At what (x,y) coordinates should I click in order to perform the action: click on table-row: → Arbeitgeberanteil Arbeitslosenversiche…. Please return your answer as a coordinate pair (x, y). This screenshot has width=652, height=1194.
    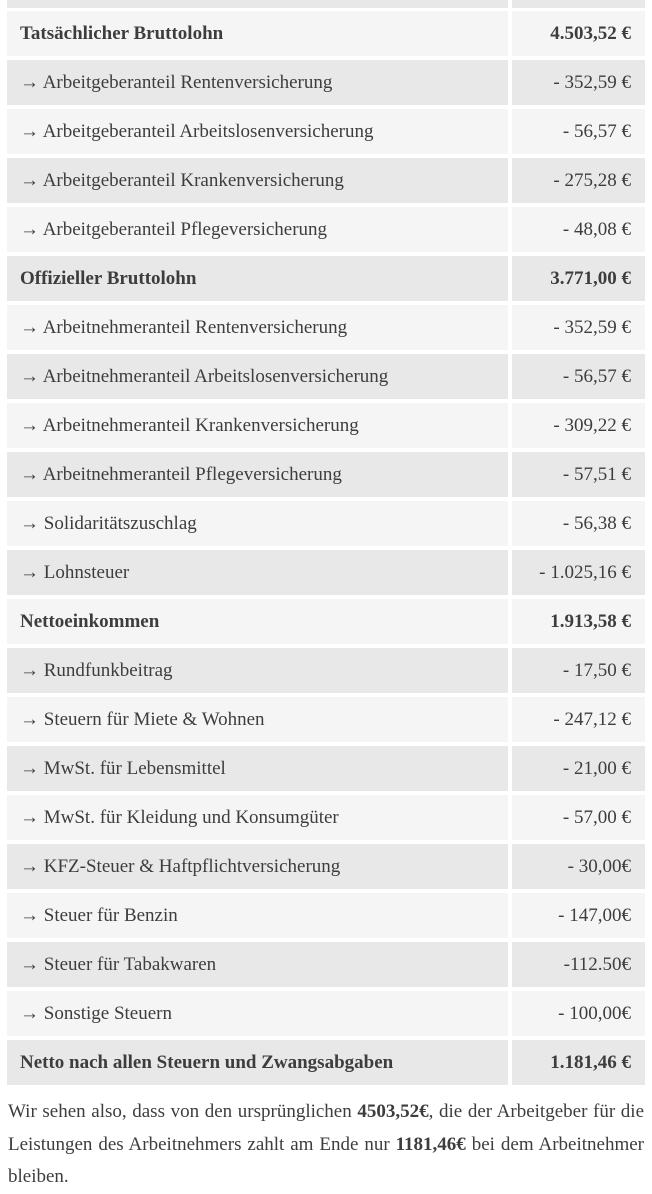
    Looking at the image, I should click on (326, 131).